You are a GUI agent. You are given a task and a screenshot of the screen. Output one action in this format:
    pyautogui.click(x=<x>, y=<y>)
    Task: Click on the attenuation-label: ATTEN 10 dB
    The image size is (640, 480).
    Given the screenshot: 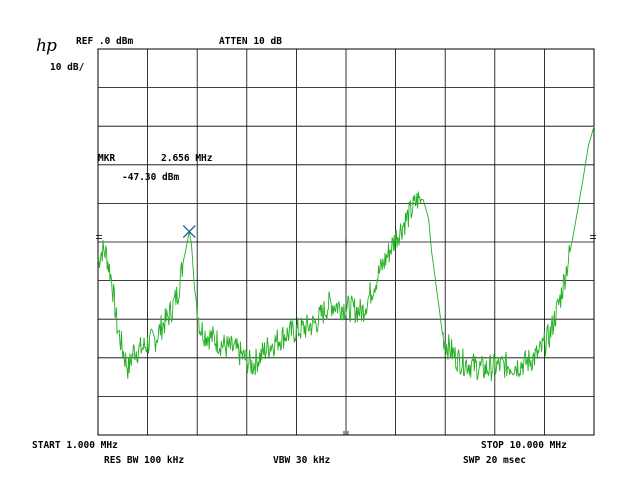 What is the action you would take?
    pyautogui.click(x=250, y=41)
    